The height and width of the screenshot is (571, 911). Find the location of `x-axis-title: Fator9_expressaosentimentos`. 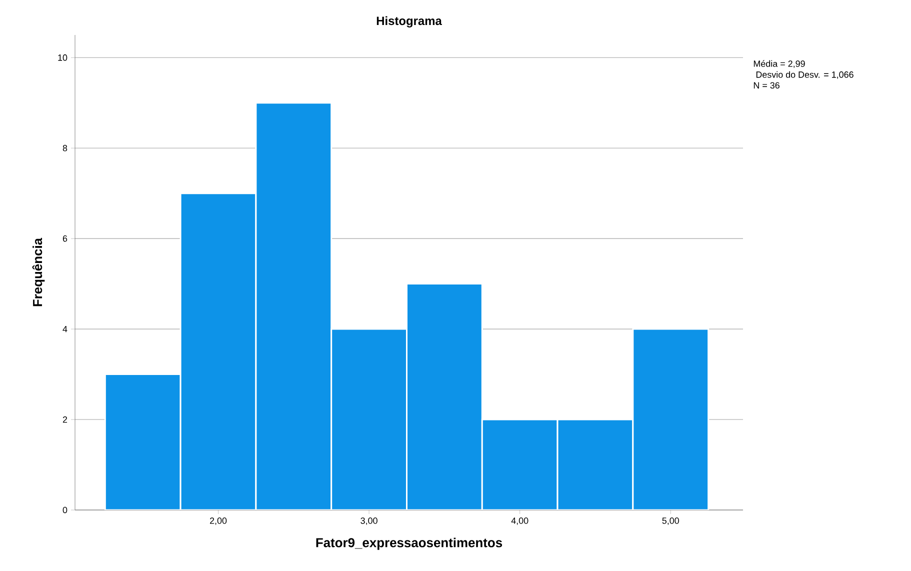

x-axis-title: Fator9_expressaosentimentos is located at coordinates (409, 544).